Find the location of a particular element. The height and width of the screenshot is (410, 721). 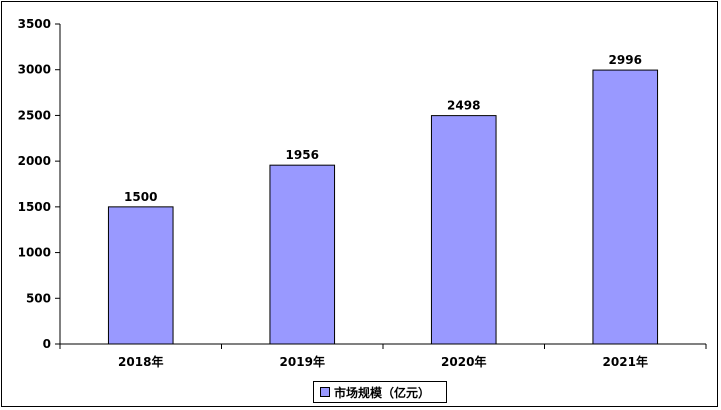

data-label: 1500 is located at coordinates (140, 197).